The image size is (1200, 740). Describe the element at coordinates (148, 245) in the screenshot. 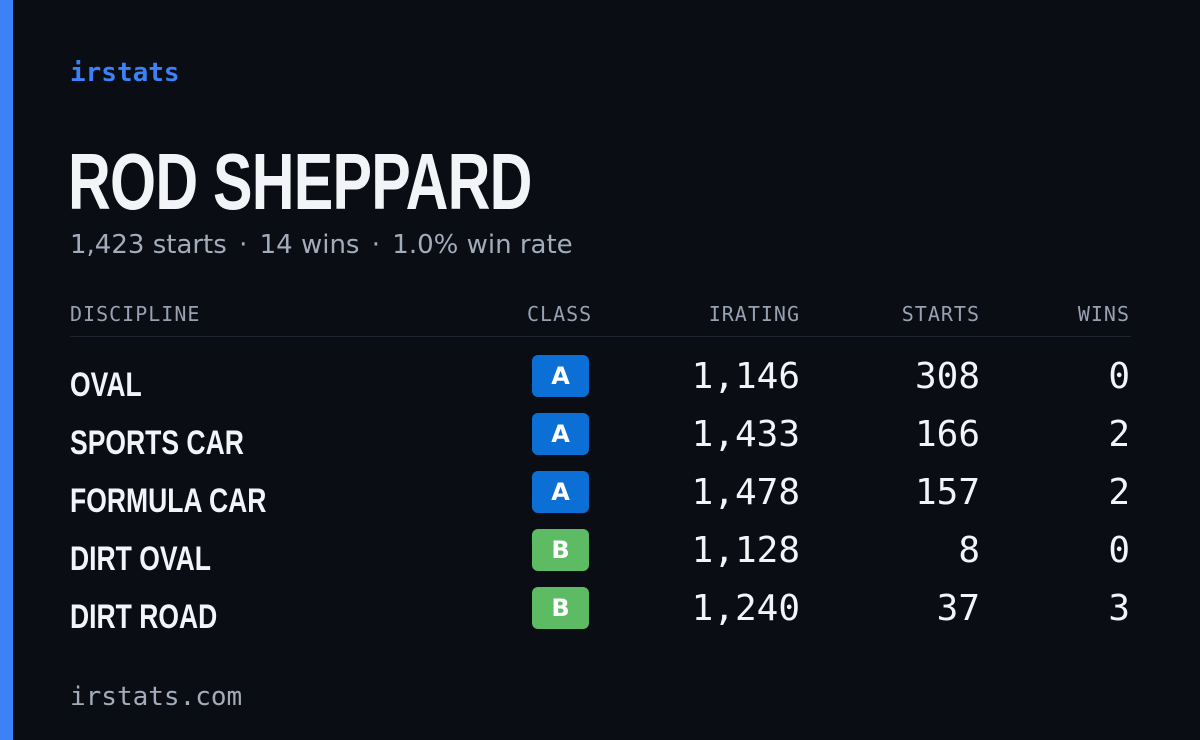

I see `summary-starts: 1,423 starts` at that location.